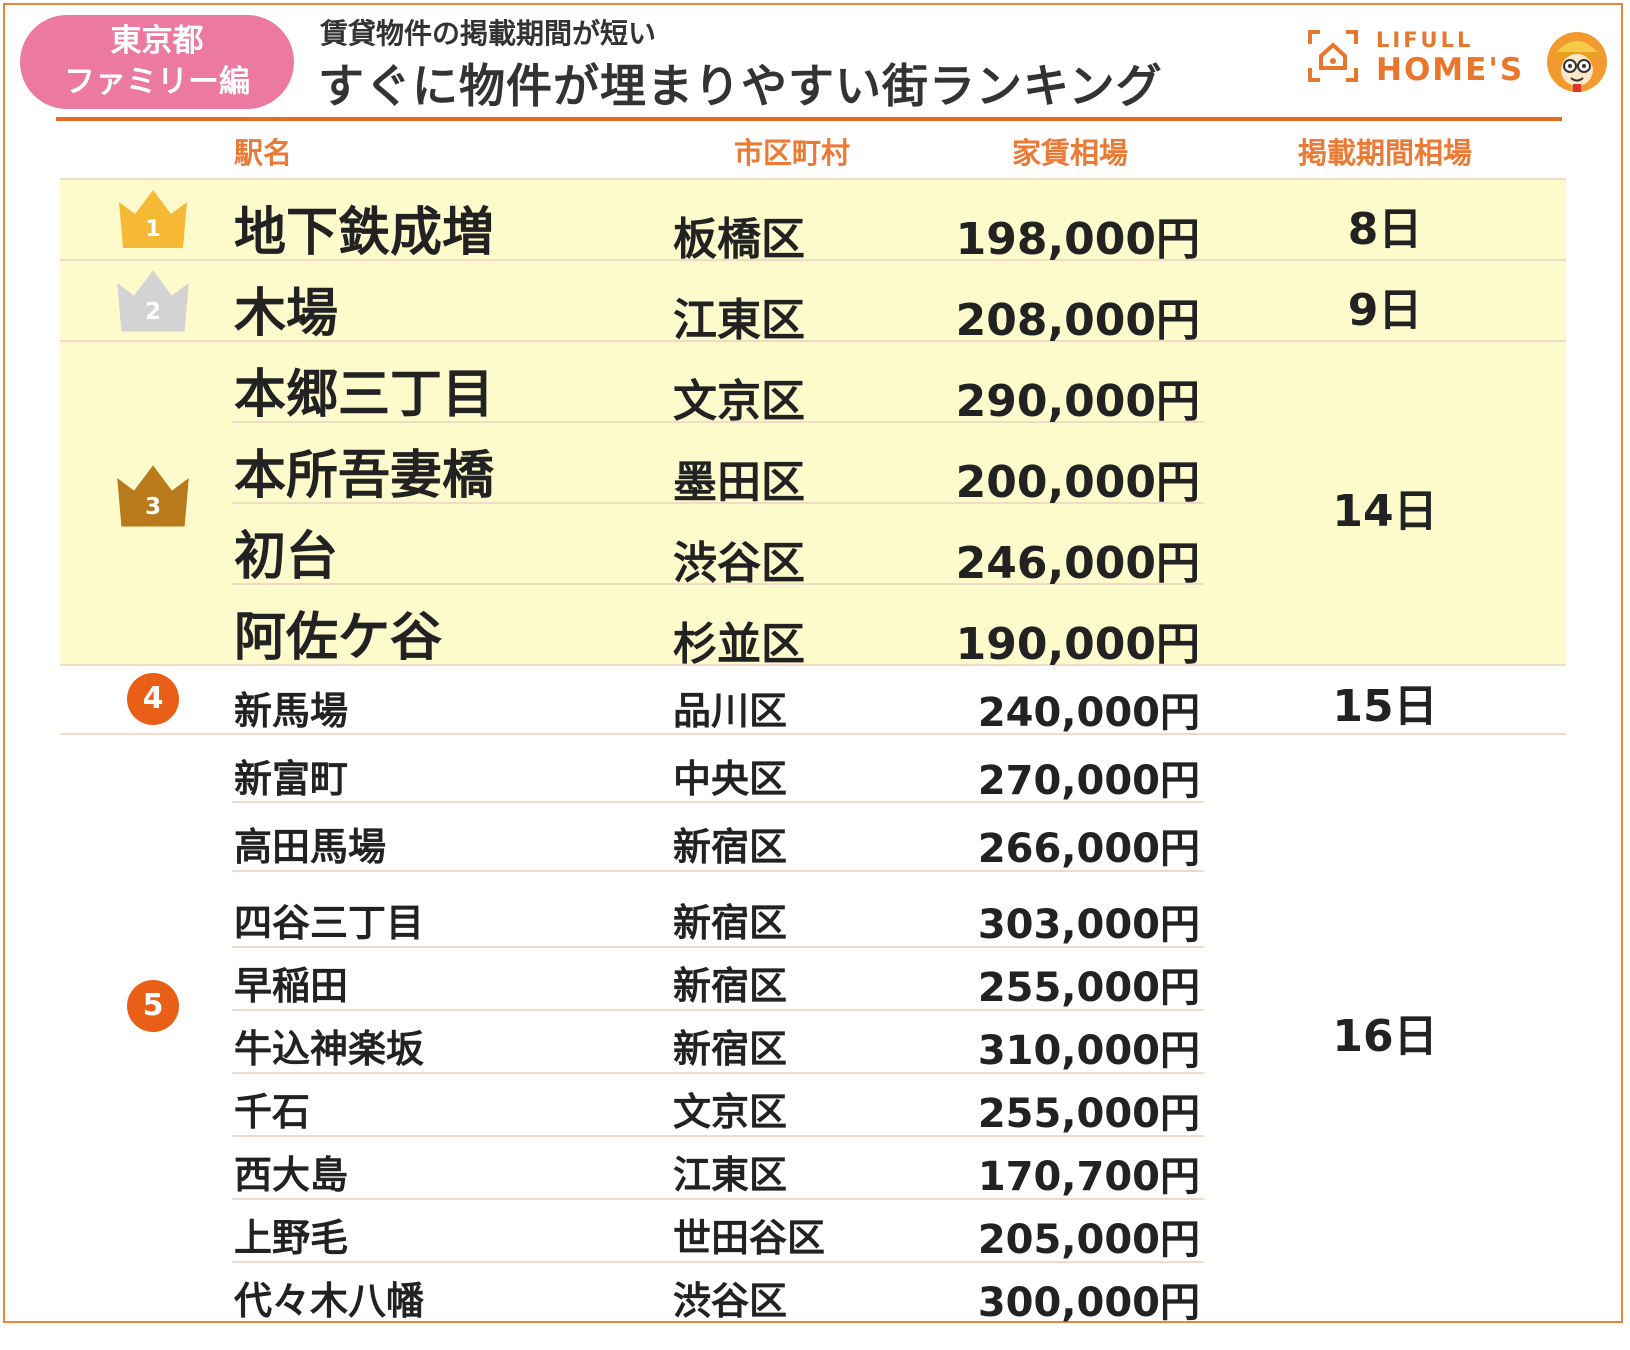 Image resolution: width=1630 pixels, height=1350 pixels. I want to click on rent-value: 246,000円, so click(1077, 563).